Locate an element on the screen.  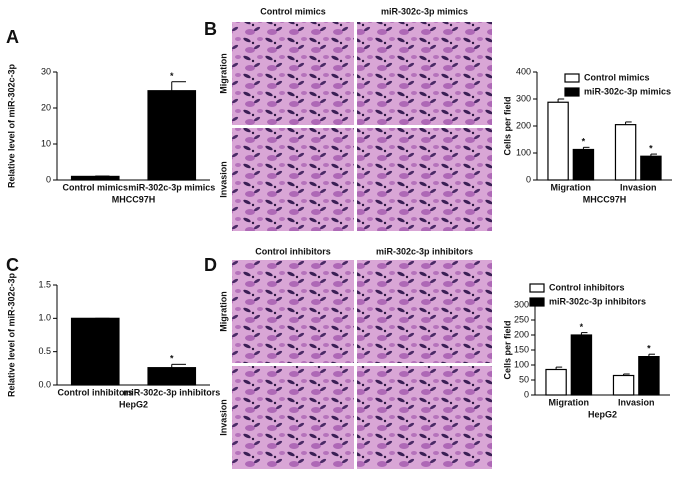
y-tick-label: 400 is located at coordinates (523, 71).